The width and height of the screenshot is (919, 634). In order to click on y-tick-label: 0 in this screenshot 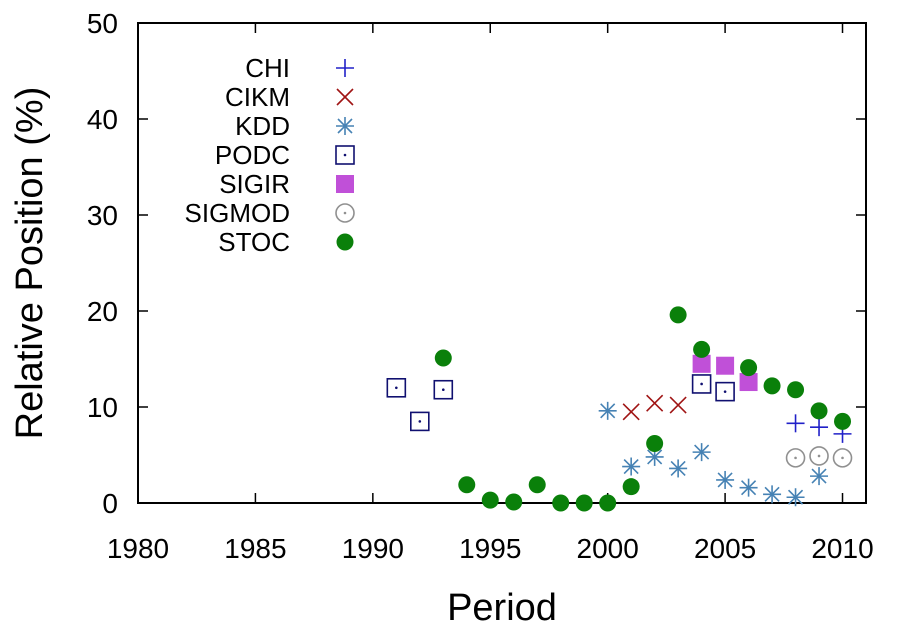, I will do `click(110, 503)`.